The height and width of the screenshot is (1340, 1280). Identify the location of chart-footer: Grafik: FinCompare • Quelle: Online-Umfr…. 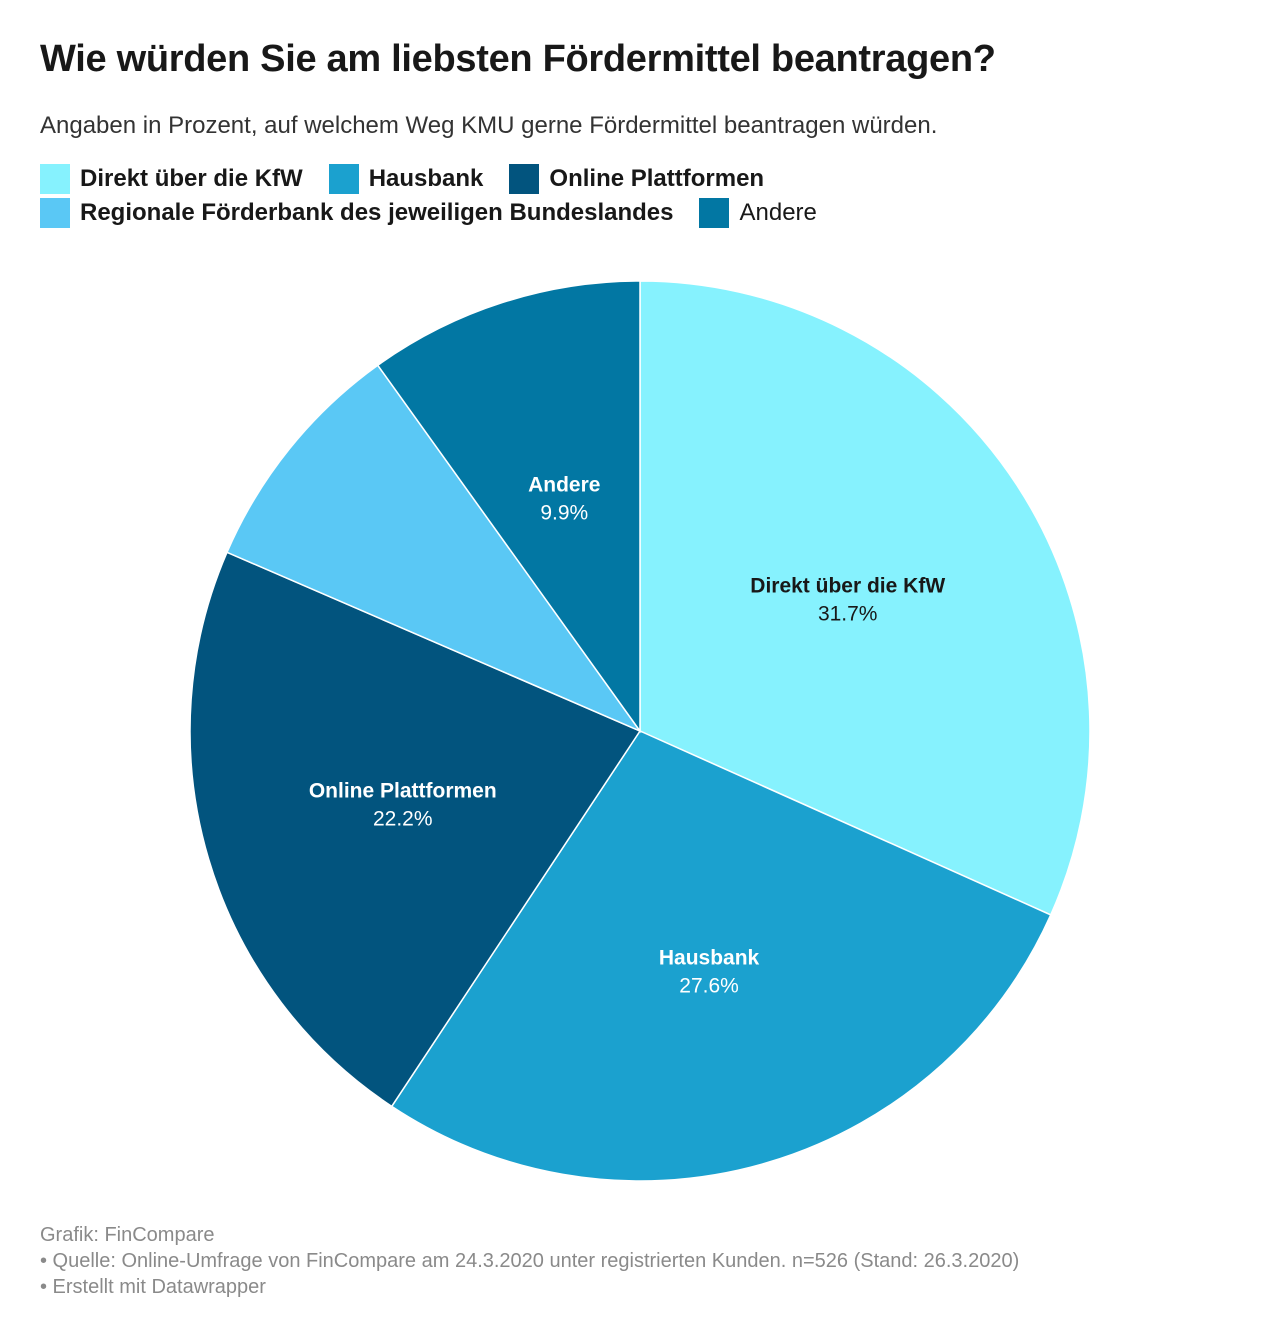
(529, 1261).